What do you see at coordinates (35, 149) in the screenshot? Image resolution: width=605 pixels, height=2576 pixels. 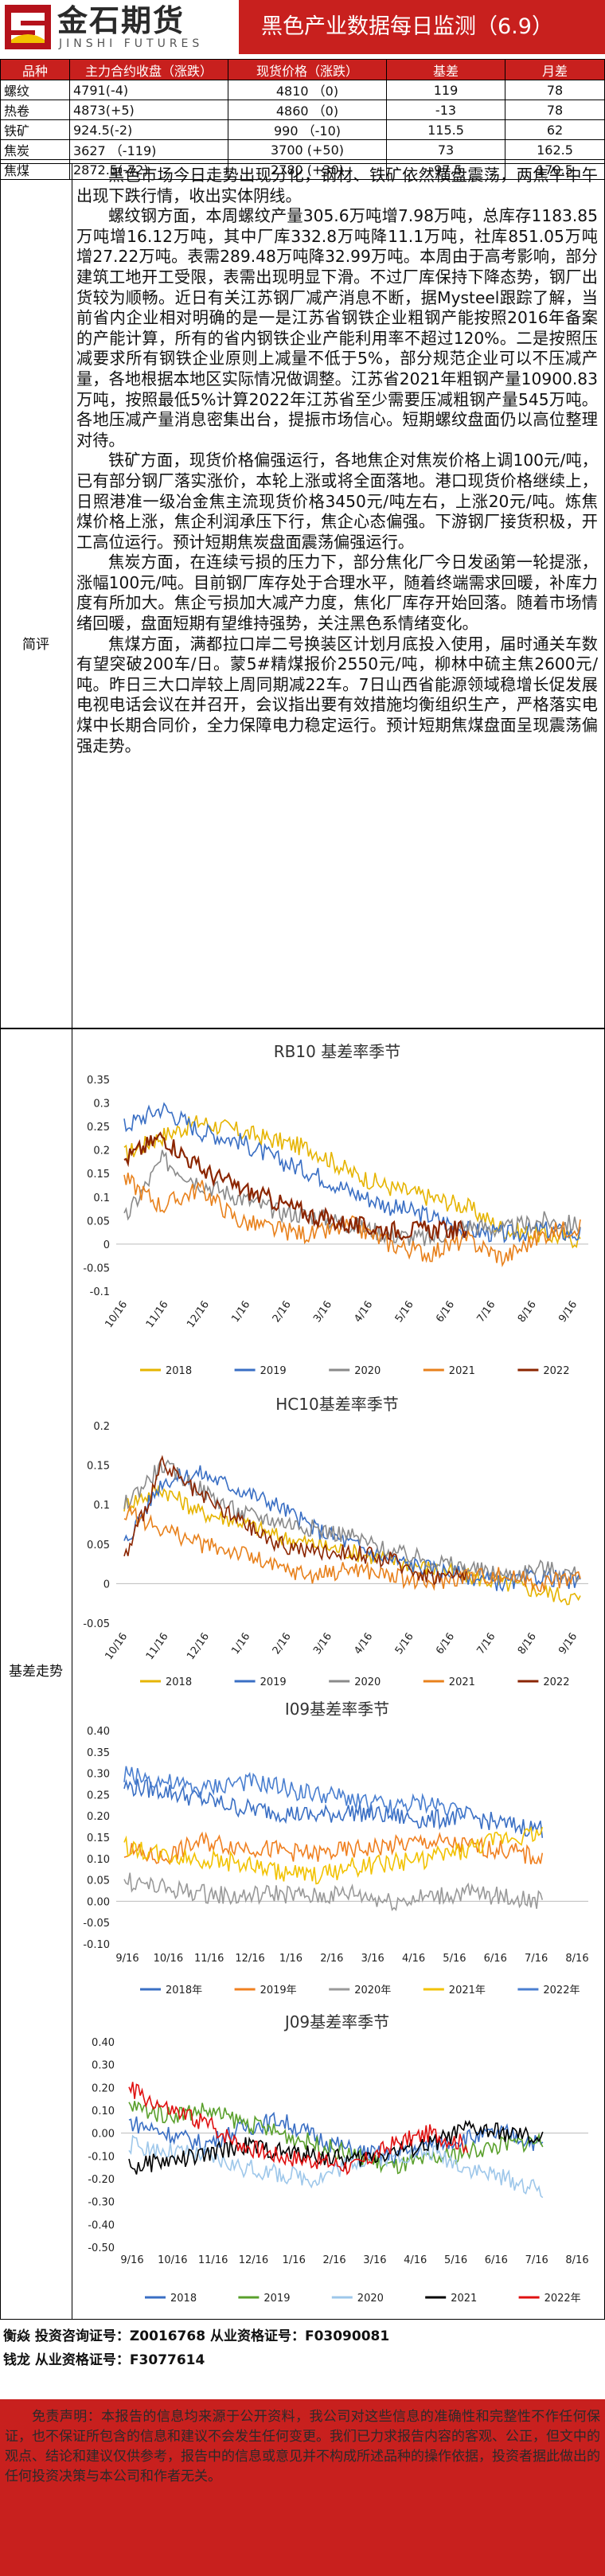 I see `cell-variety: 焦炭` at bounding box center [35, 149].